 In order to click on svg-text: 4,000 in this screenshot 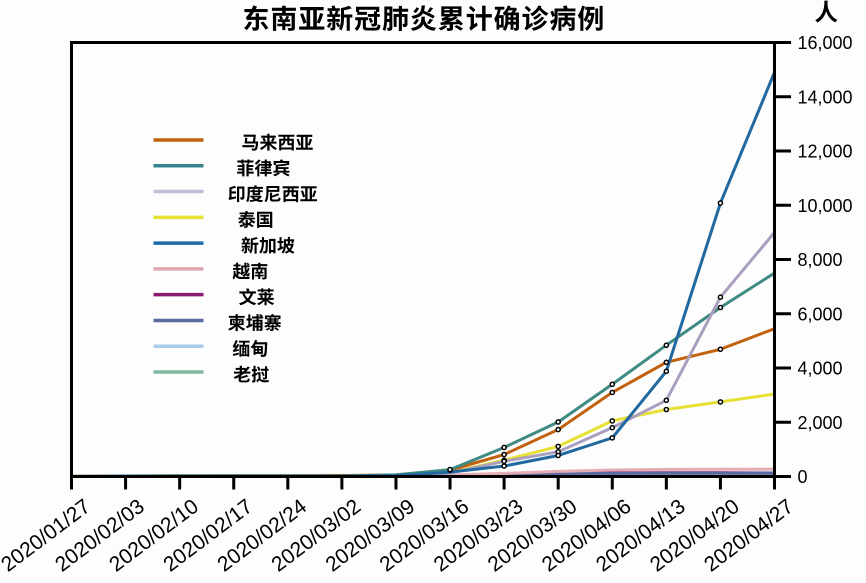, I will do `click(820, 369)`.